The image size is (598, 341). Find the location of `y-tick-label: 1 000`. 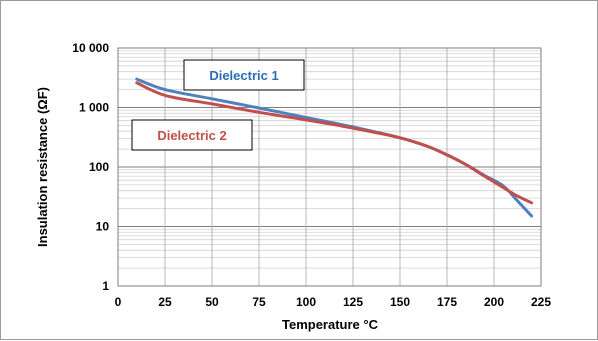

y-tick-label: 1 000 is located at coordinates (94, 108).